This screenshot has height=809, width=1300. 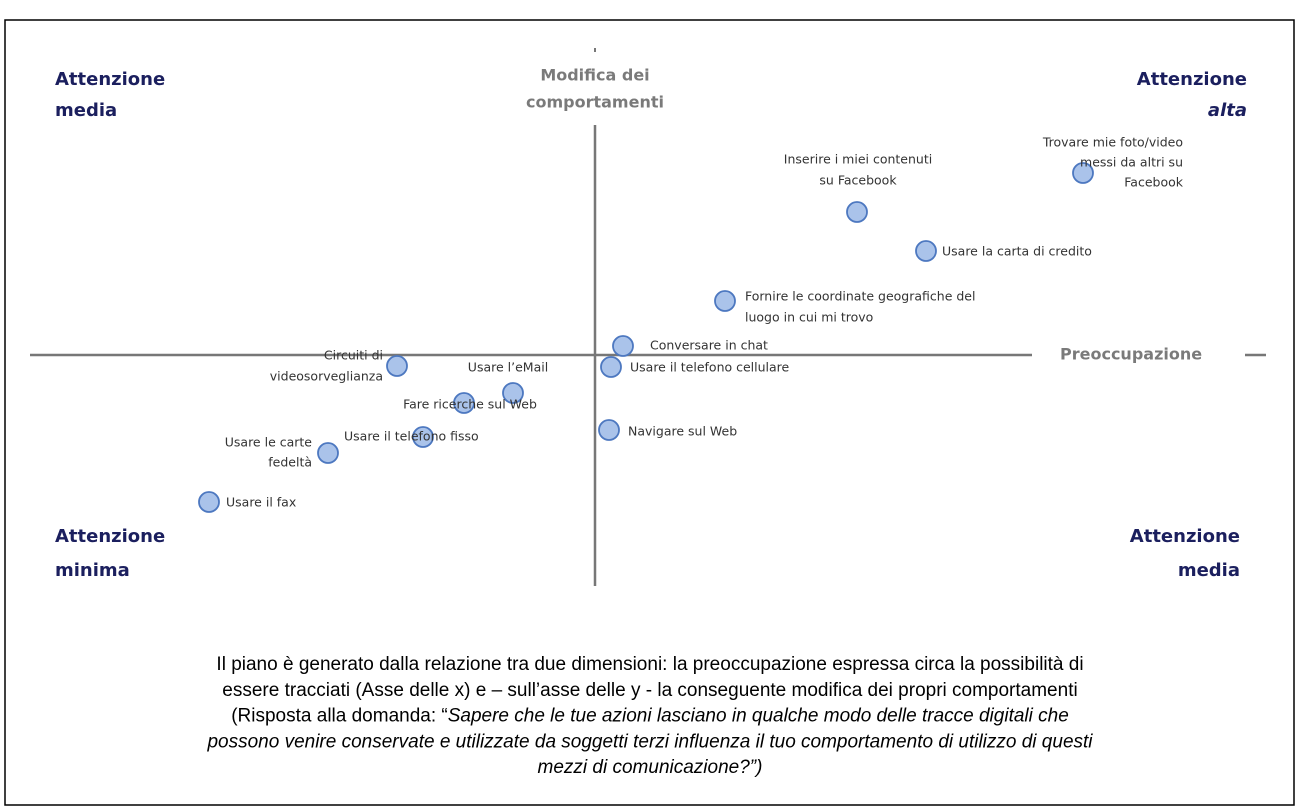 I want to click on quadrant-label: minima, so click(x=92, y=570).